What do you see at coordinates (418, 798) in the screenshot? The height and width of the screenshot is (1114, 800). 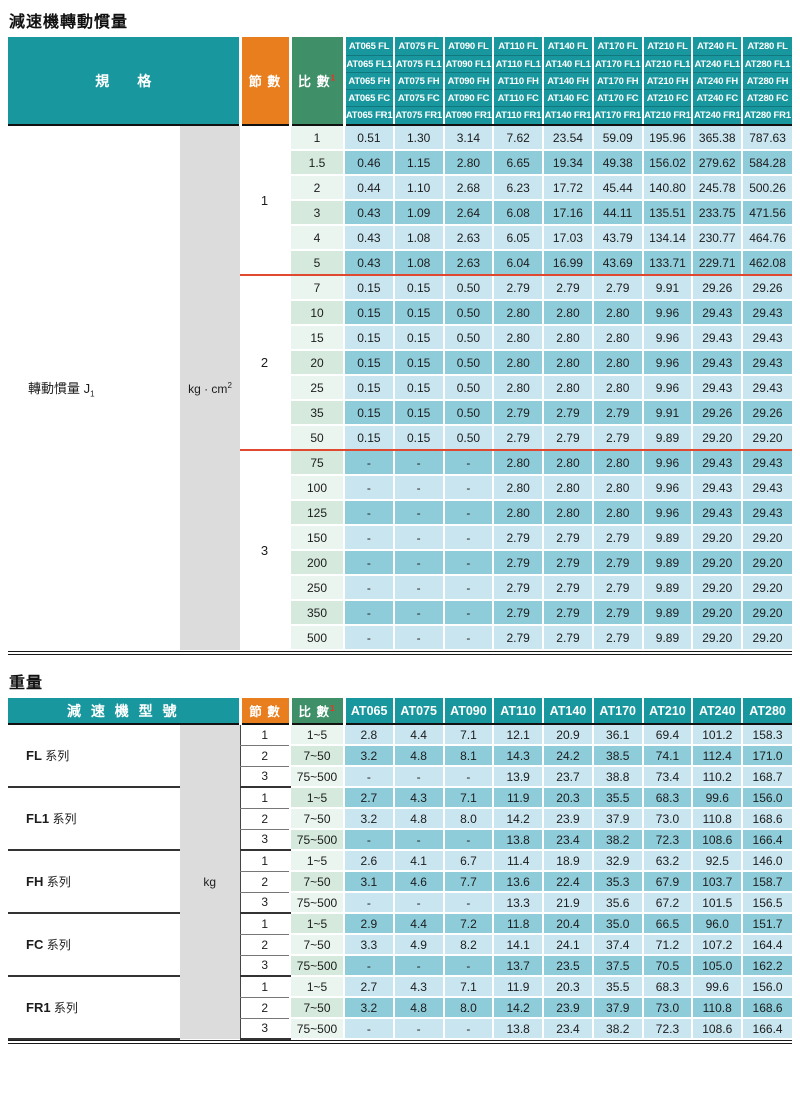 I see `weight-value-cell: 4.3` at bounding box center [418, 798].